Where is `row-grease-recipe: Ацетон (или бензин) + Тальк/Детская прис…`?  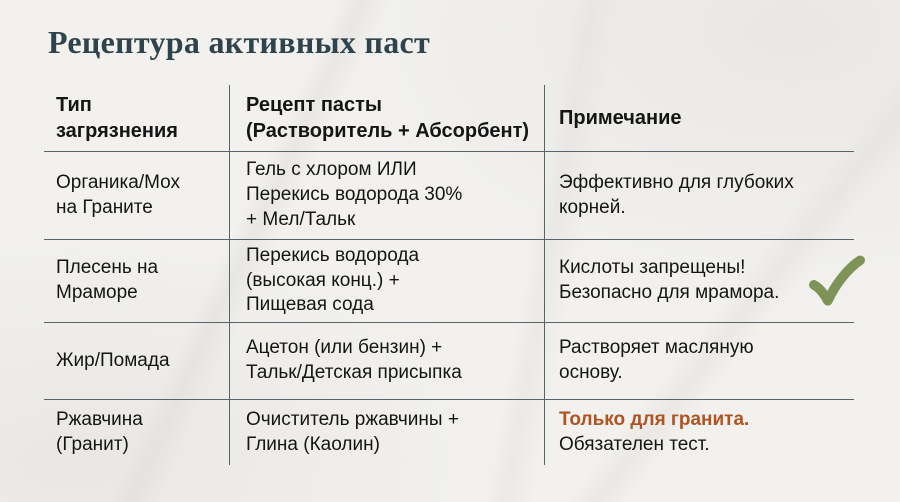 row-grease-recipe: Ацетон (или бензин) + Тальк/Детская прис… is located at coordinates (387, 361).